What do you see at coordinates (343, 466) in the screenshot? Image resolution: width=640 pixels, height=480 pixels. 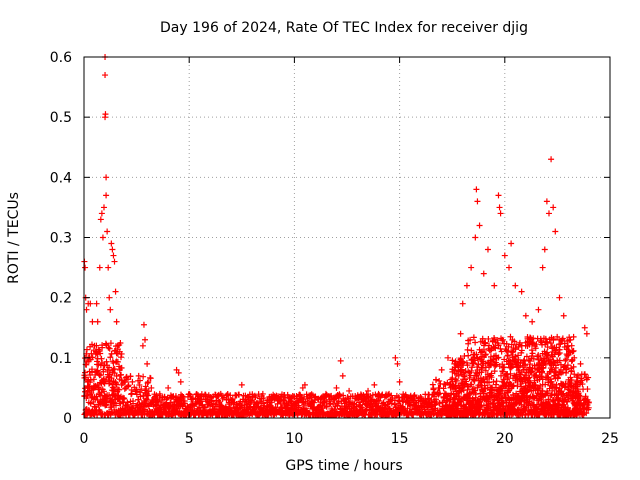 I see `x-axis-label: GPS time / hours` at bounding box center [343, 466].